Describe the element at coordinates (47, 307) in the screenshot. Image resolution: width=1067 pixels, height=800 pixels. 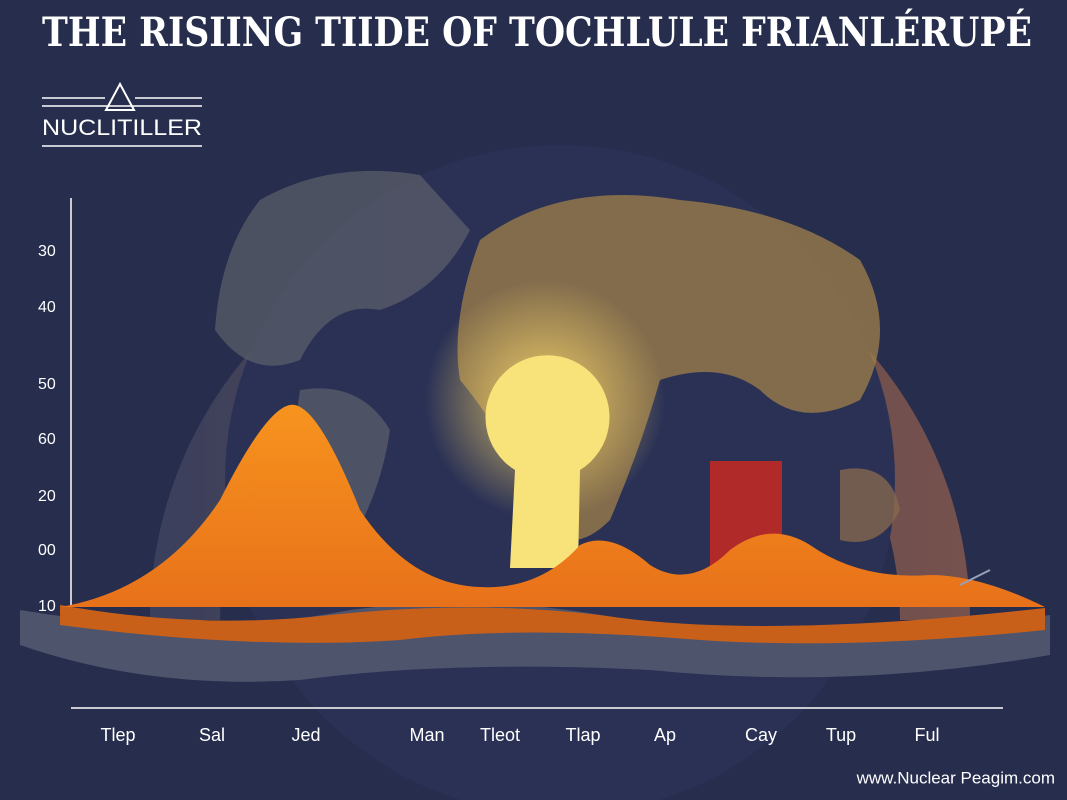
I see `y-label: 40` at that location.